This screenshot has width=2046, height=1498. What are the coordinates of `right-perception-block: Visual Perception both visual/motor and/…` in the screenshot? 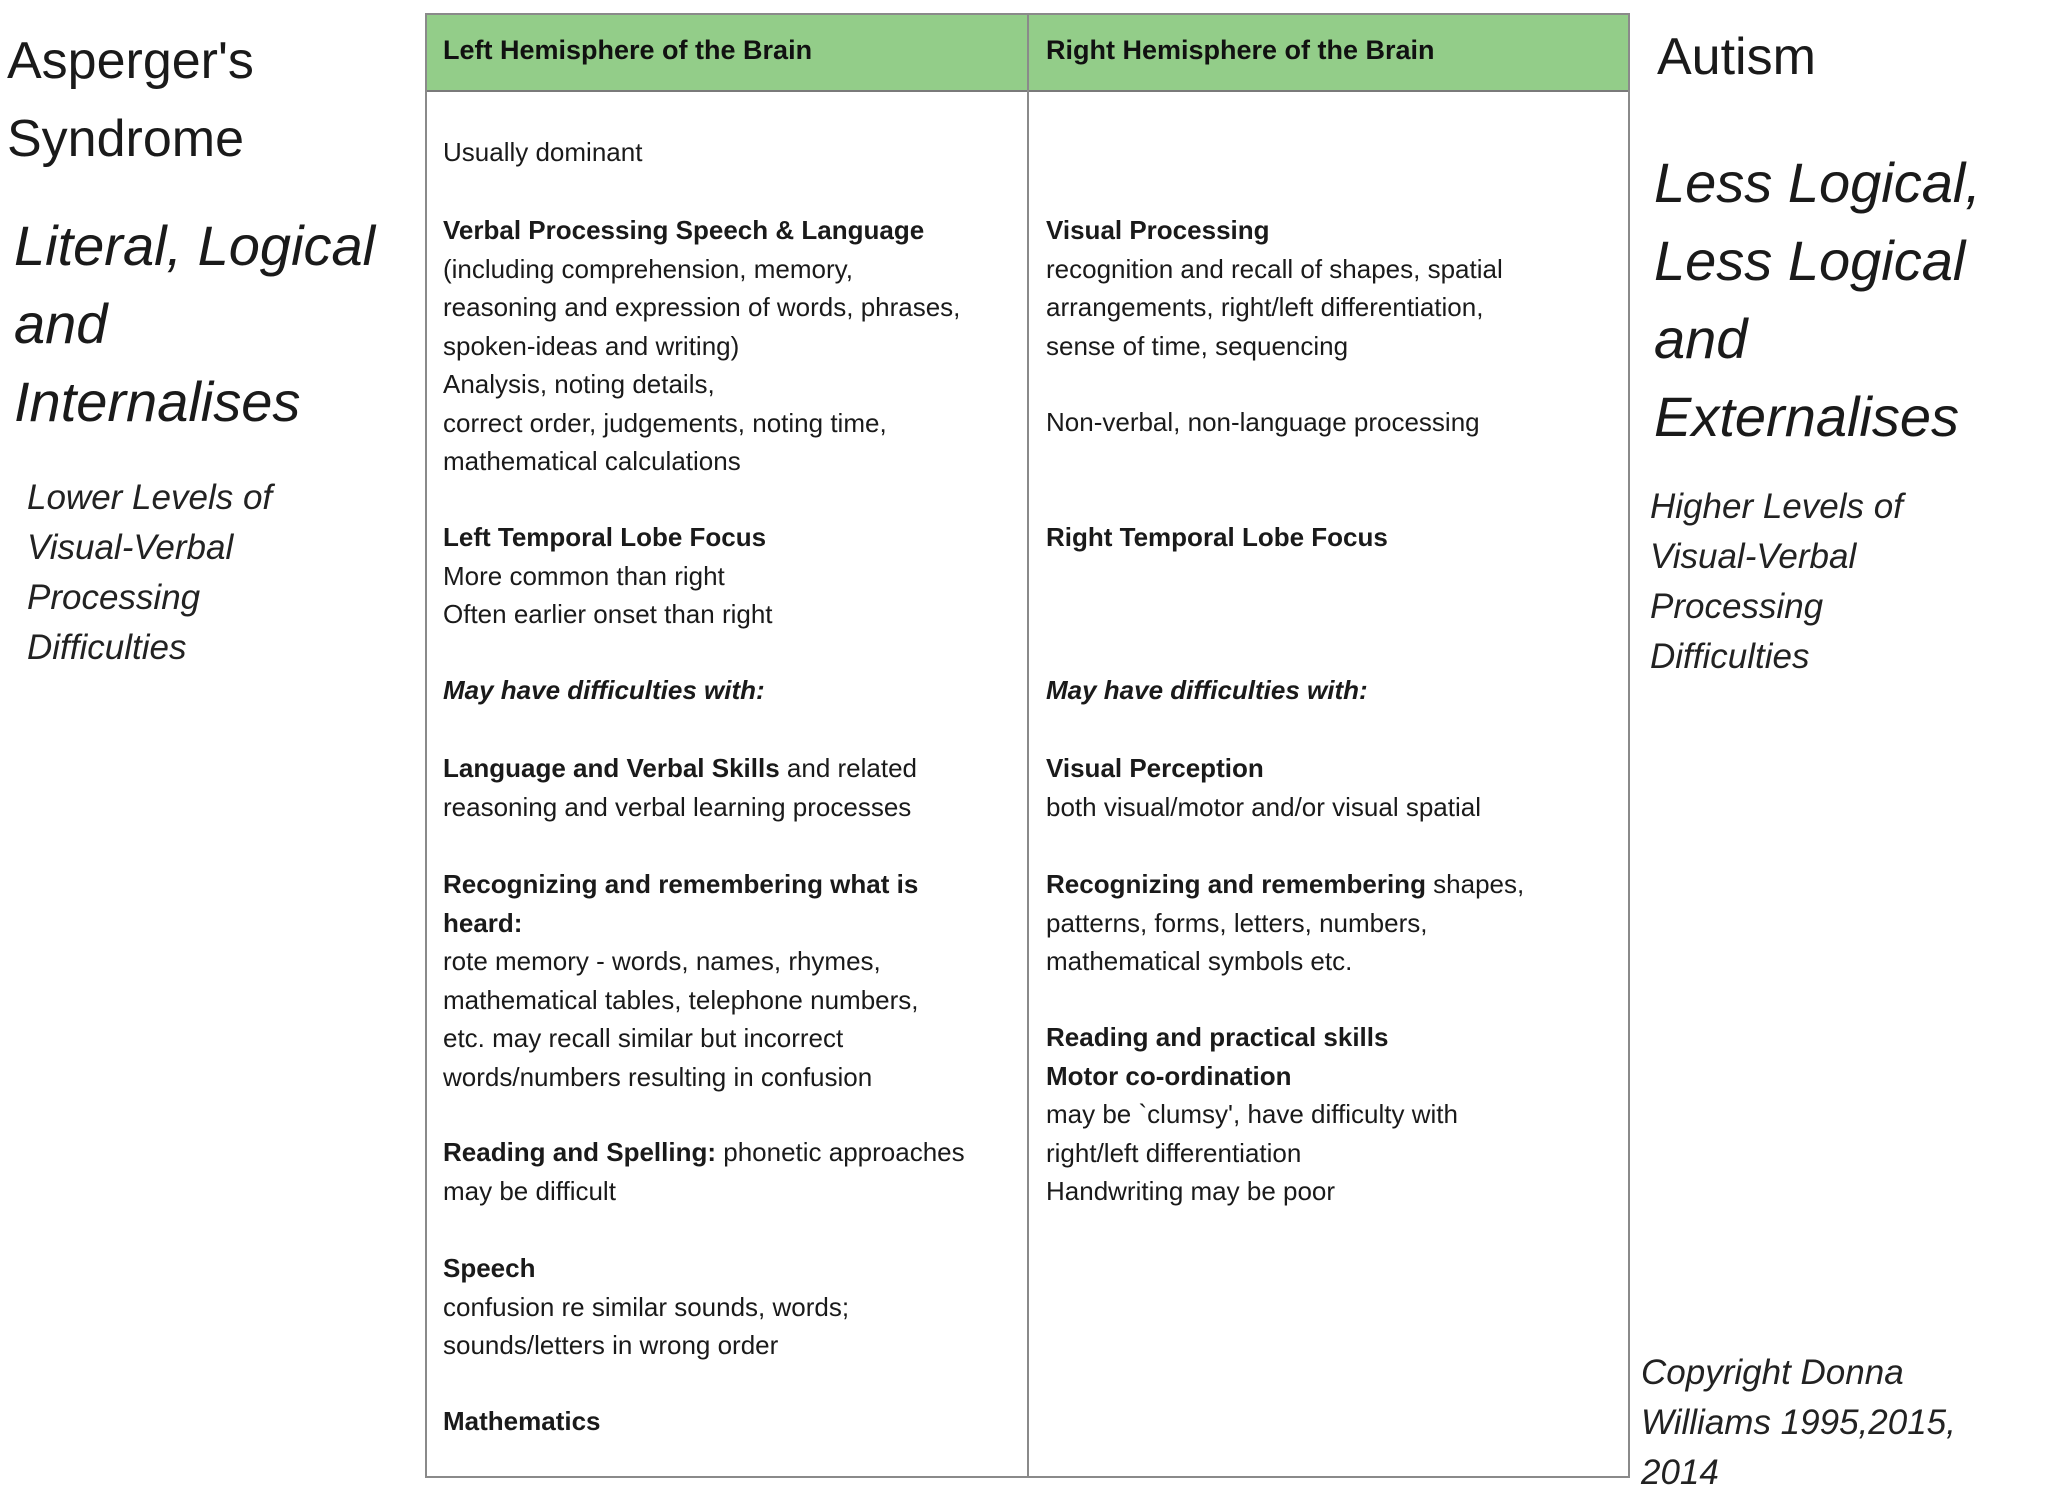 It's located at (1263, 787).